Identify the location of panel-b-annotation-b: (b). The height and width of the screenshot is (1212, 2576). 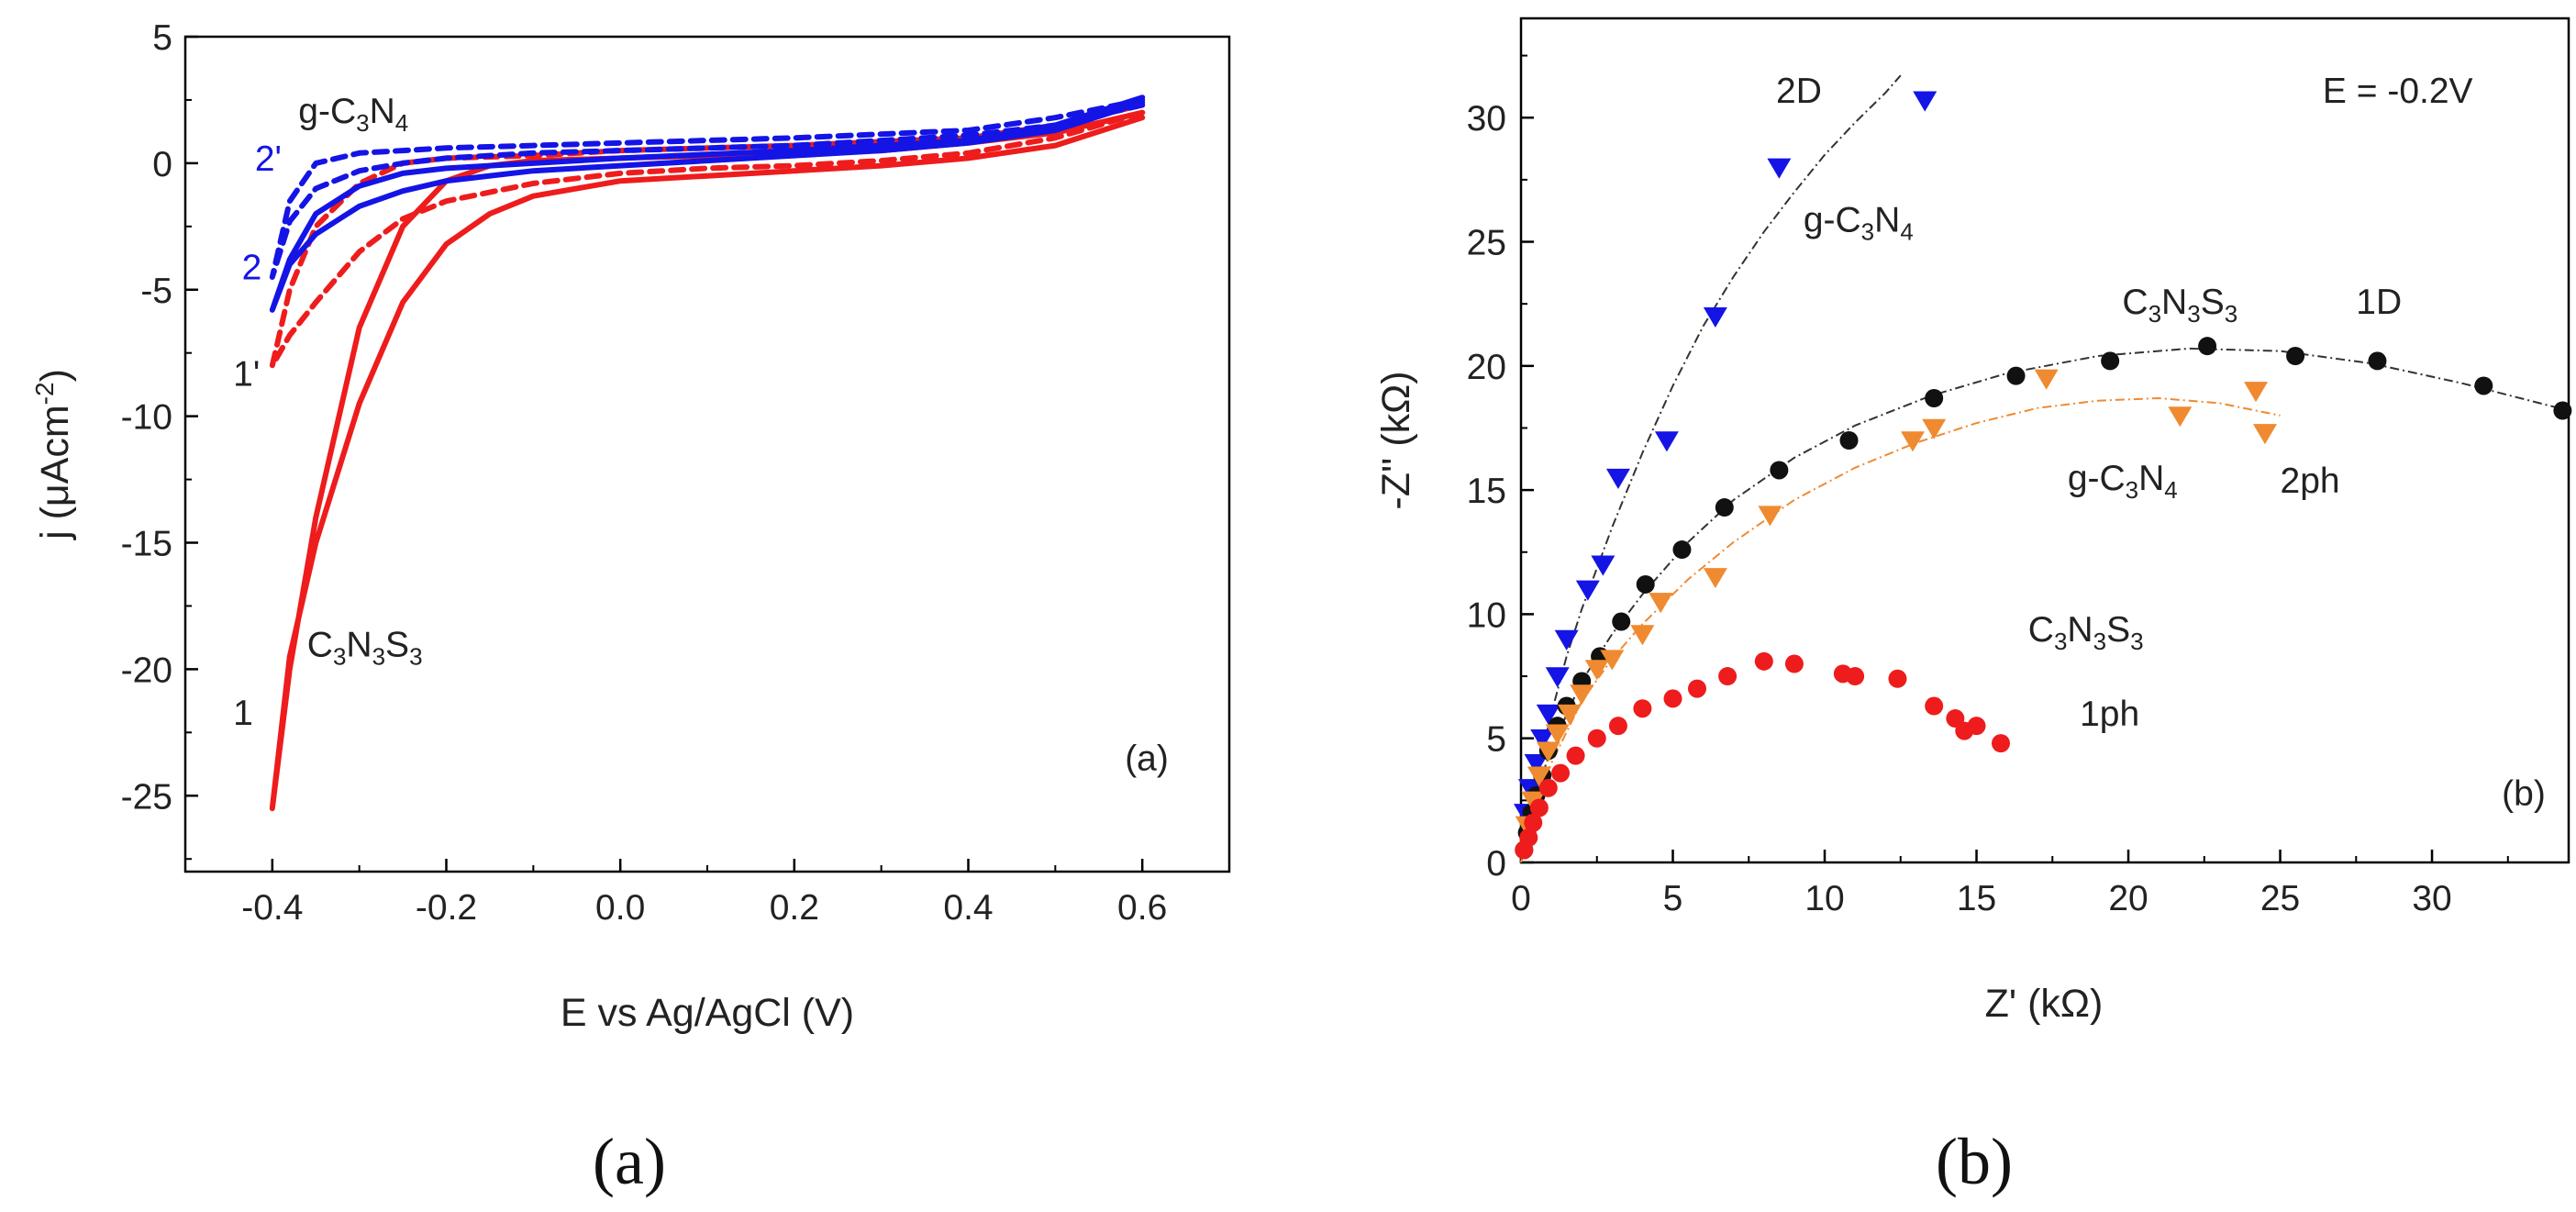
(2524, 794).